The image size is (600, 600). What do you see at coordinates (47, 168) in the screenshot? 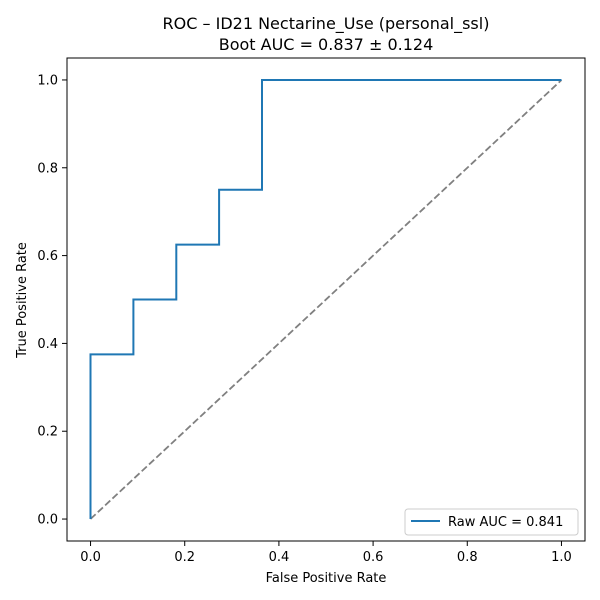
I see `y-tick-label: 0.8` at bounding box center [47, 168].